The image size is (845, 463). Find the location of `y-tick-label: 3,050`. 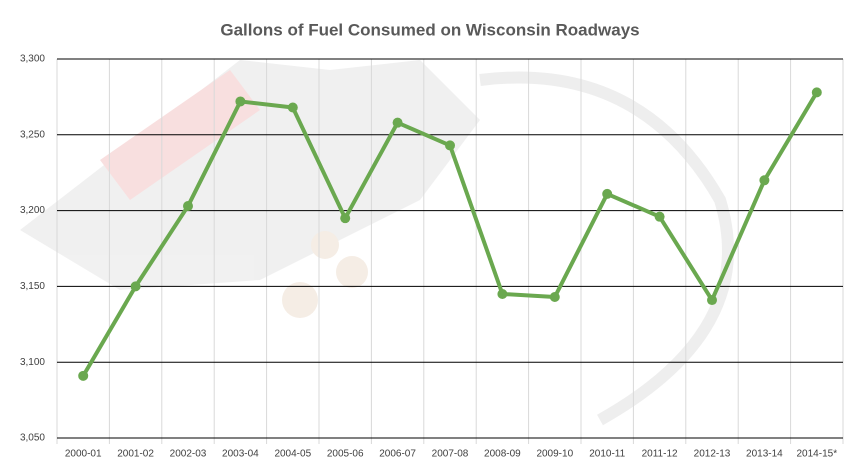

y-tick-label: 3,050 is located at coordinates (32, 438).